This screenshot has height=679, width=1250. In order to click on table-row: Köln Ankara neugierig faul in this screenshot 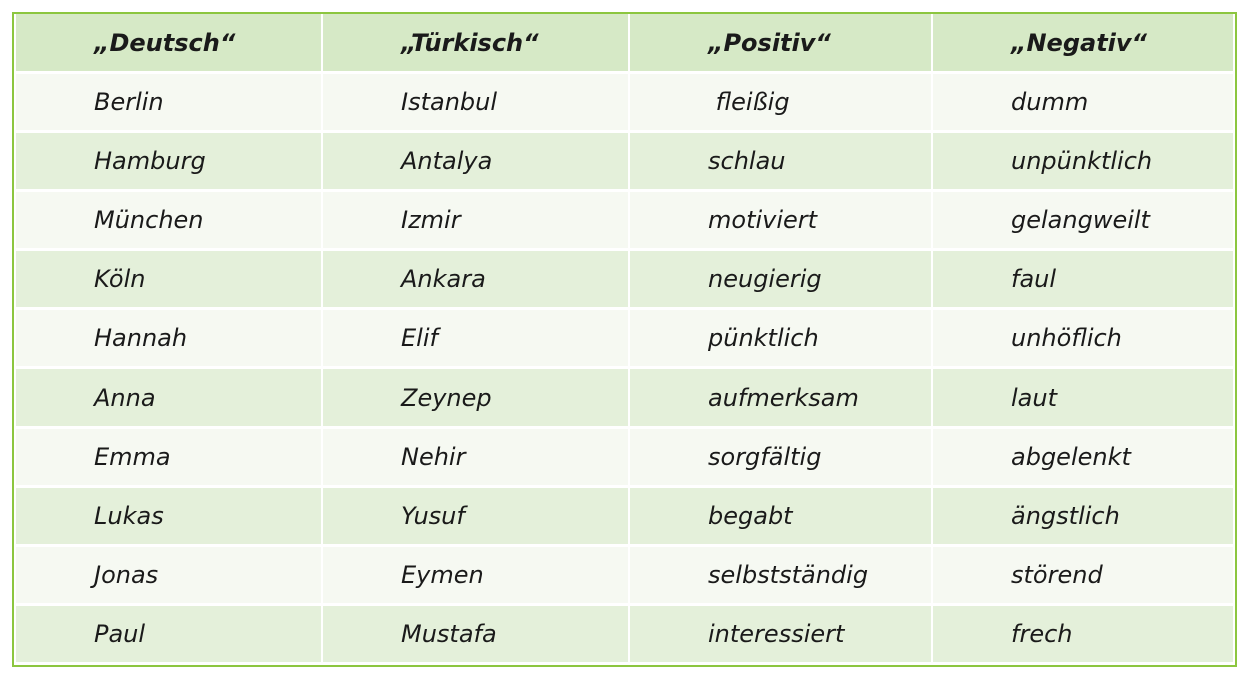, I will do `click(624, 280)`.